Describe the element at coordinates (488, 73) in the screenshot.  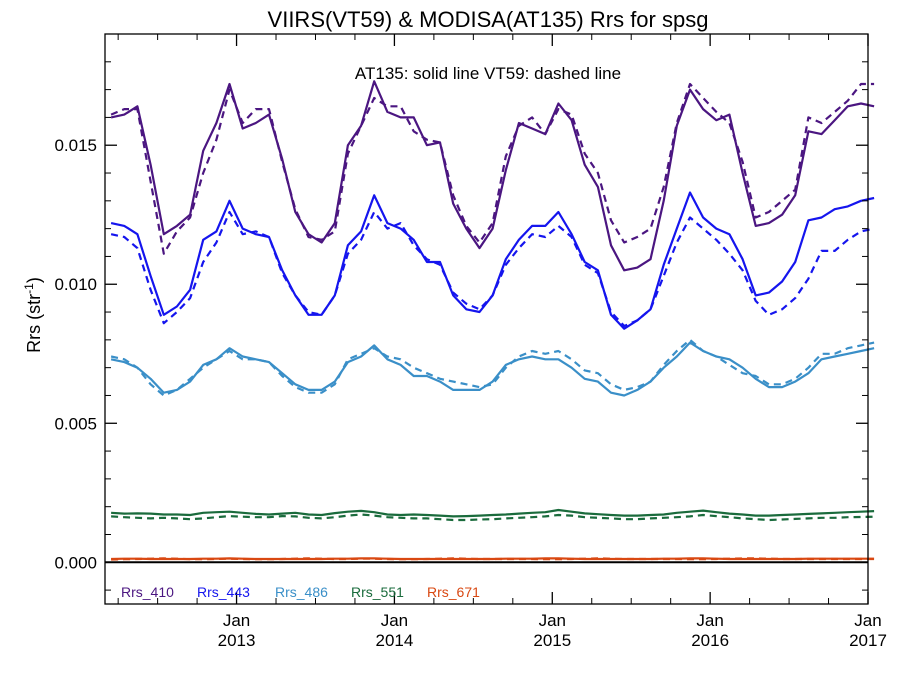
I see `line-style-annotation: AT135: solid line VT59: dashed line` at that location.